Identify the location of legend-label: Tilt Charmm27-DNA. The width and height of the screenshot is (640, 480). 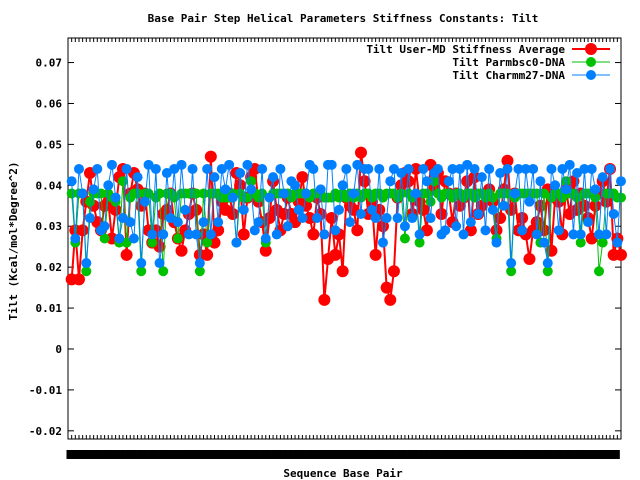
(508, 75).